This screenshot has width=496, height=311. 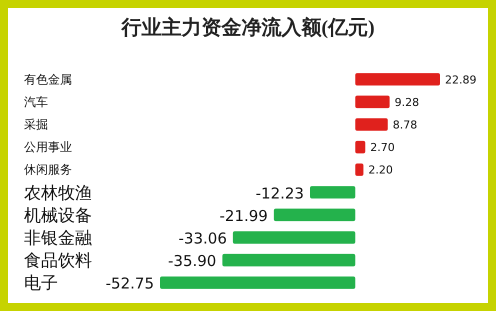 I want to click on data-label: 2.70, so click(x=382, y=147).